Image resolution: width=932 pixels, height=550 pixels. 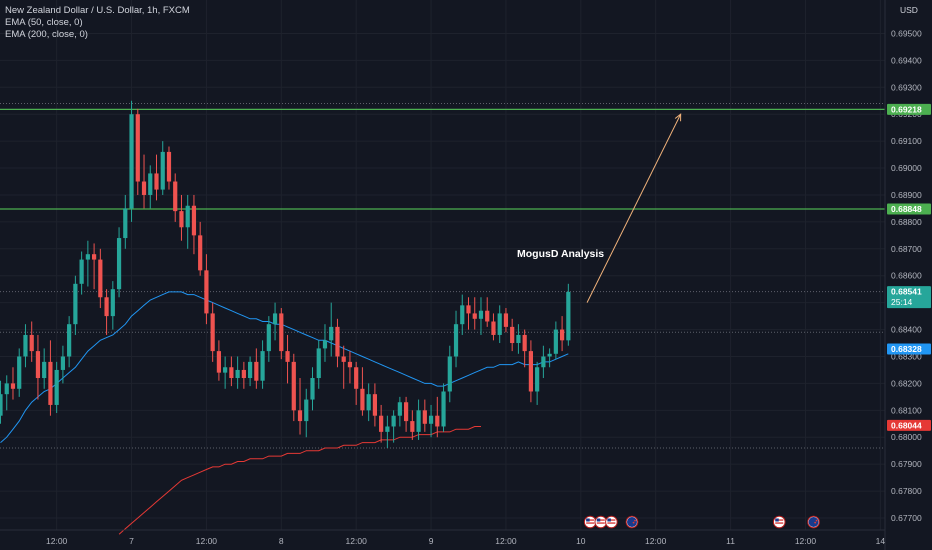 What do you see at coordinates (909, 349) in the screenshot?
I see `price-label-badge: 0.68328` at bounding box center [909, 349].